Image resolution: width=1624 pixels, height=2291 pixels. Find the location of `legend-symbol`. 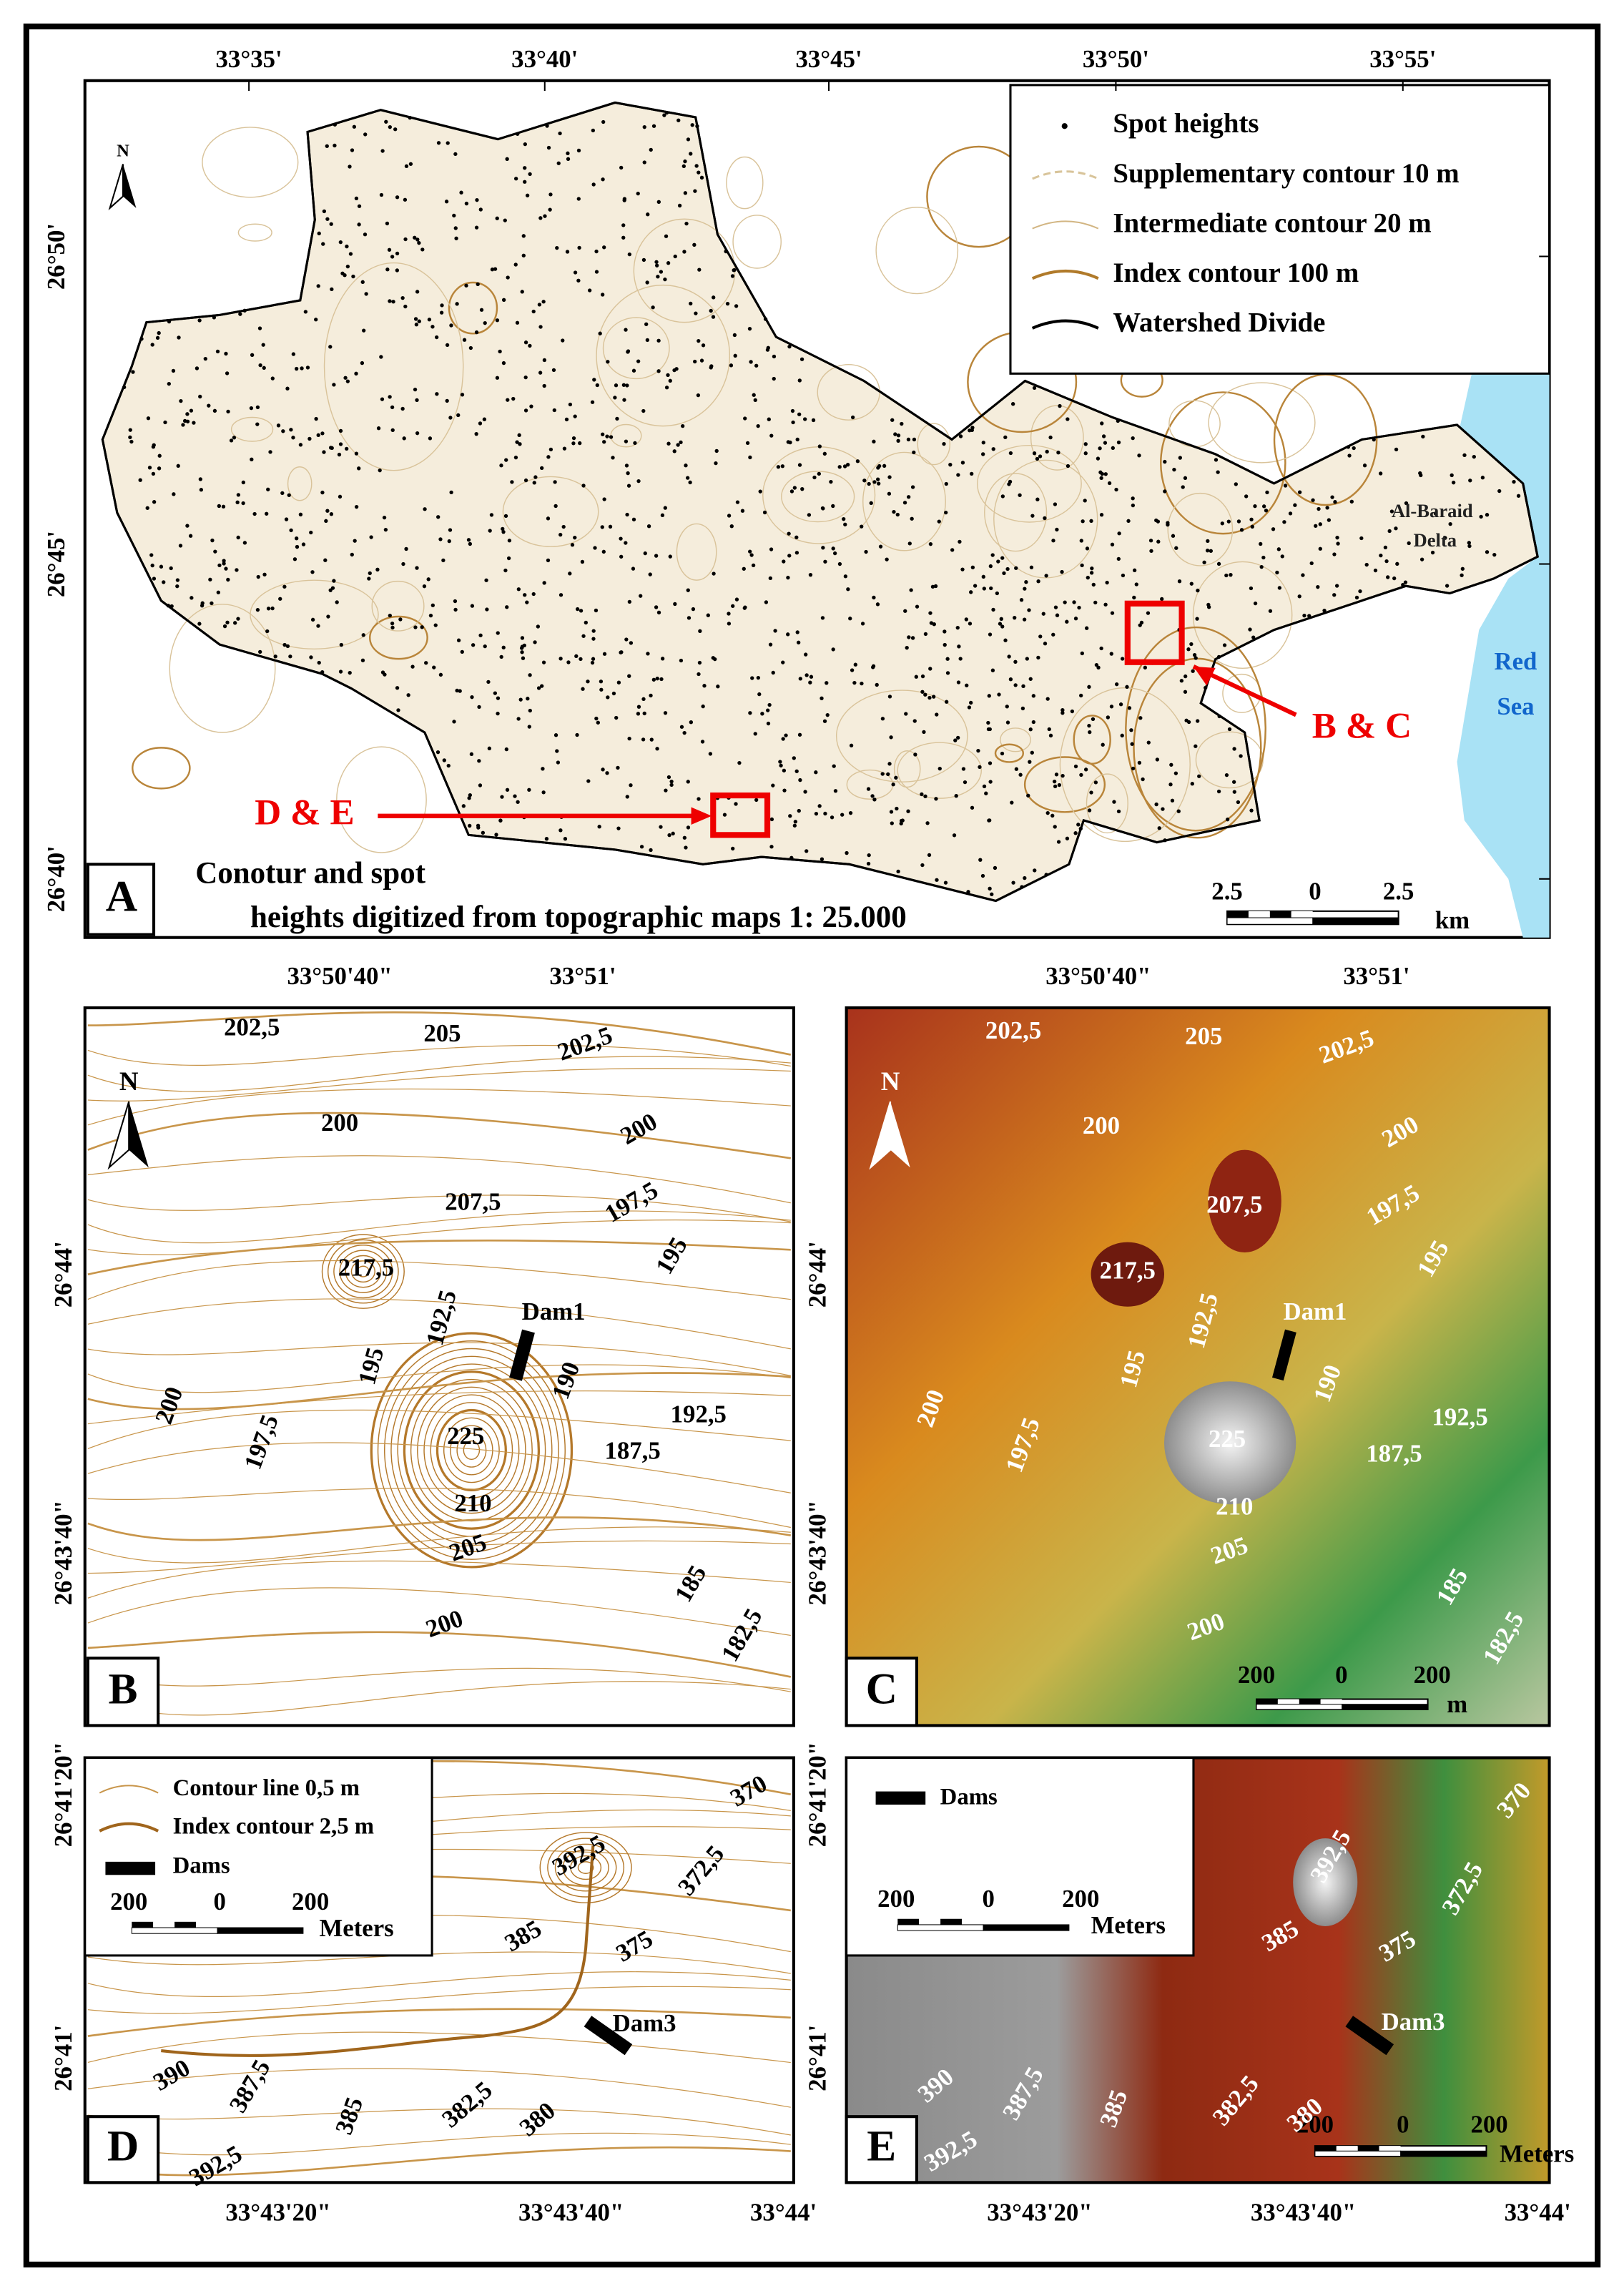

legend-symbol is located at coordinates (1065, 274).